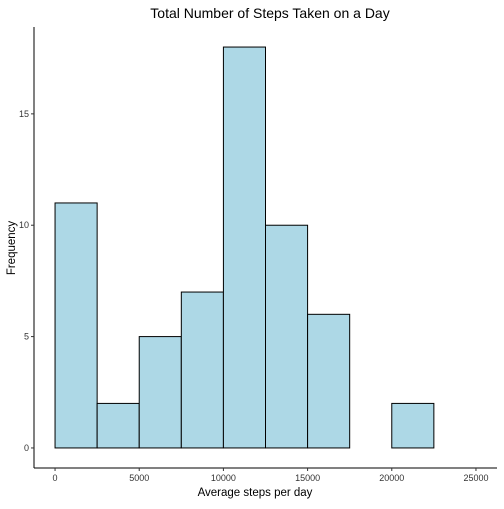 The image size is (504, 509). What do you see at coordinates (475, 478) in the screenshot?
I see `x-tick-label-5: 25000` at bounding box center [475, 478].